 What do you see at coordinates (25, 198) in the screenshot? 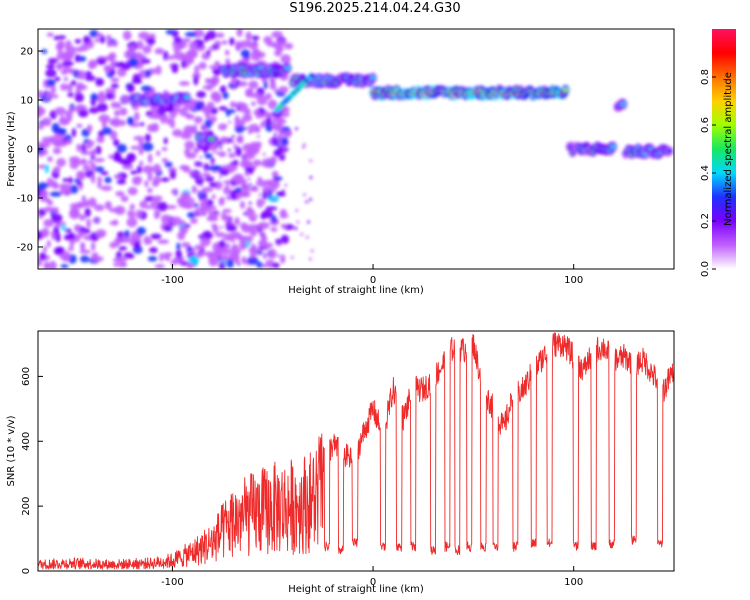
I see `y-tick-label: -10` at bounding box center [25, 198].